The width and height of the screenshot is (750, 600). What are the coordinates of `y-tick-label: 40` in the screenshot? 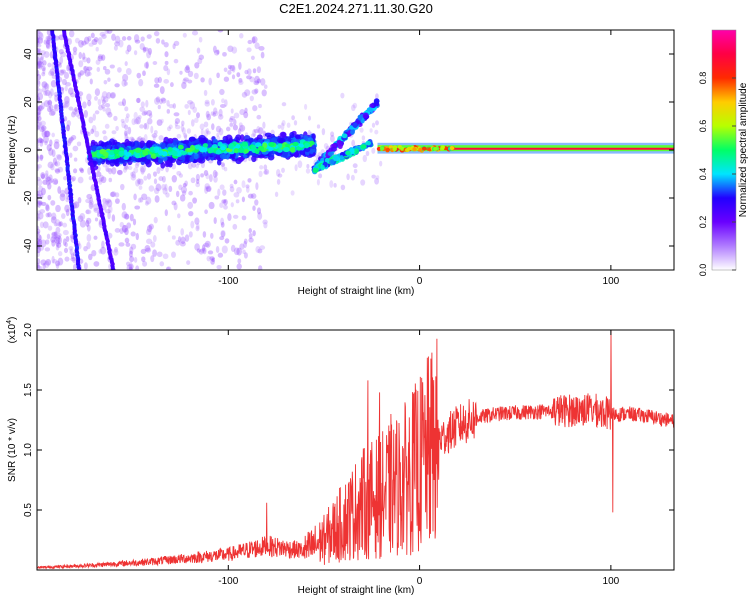 It's located at (28, 54).